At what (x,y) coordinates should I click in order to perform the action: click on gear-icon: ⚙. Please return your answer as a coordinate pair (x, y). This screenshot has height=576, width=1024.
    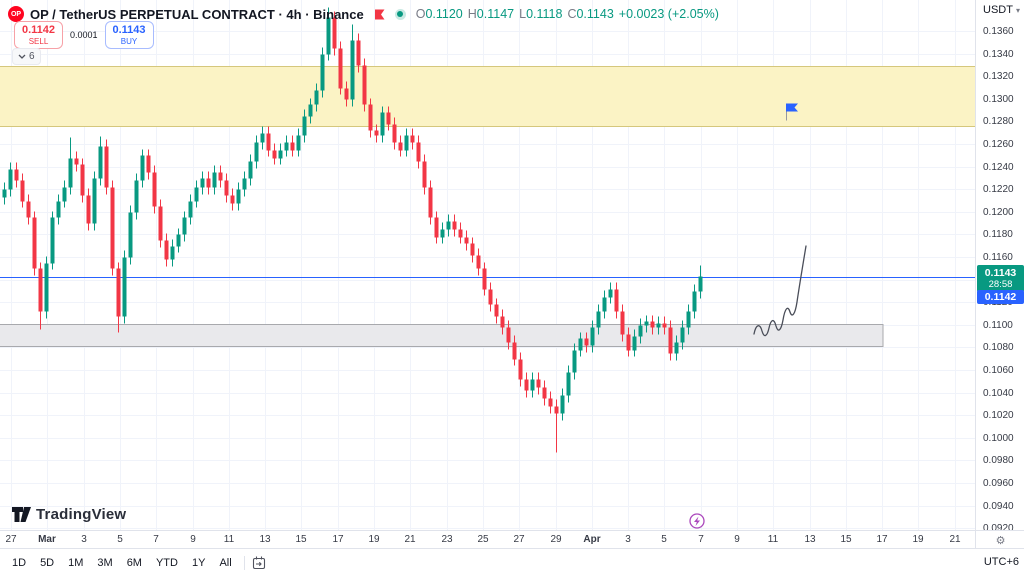
    Looking at the image, I should click on (1000, 540).